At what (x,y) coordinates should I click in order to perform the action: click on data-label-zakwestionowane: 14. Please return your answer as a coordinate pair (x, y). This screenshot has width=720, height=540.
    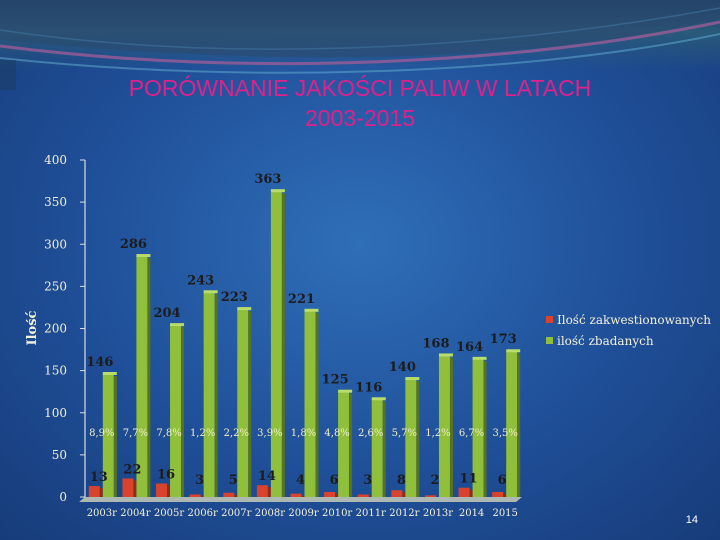
    Looking at the image, I should click on (267, 476).